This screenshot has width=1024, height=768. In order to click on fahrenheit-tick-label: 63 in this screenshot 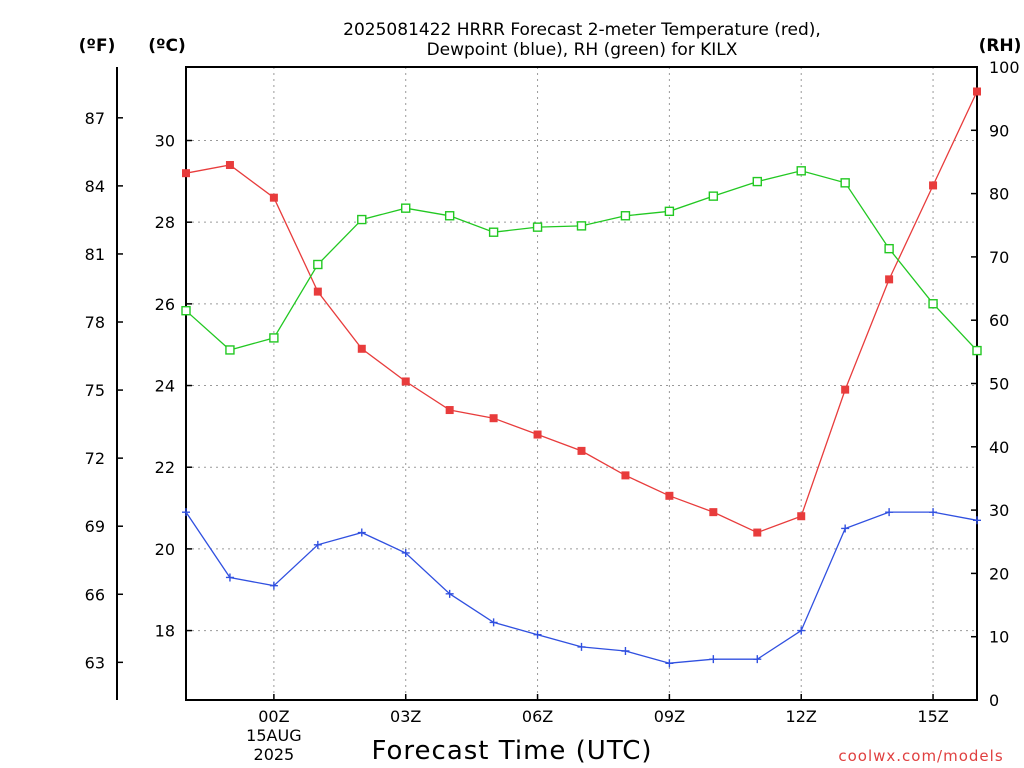, I will do `click(95, 662)`.